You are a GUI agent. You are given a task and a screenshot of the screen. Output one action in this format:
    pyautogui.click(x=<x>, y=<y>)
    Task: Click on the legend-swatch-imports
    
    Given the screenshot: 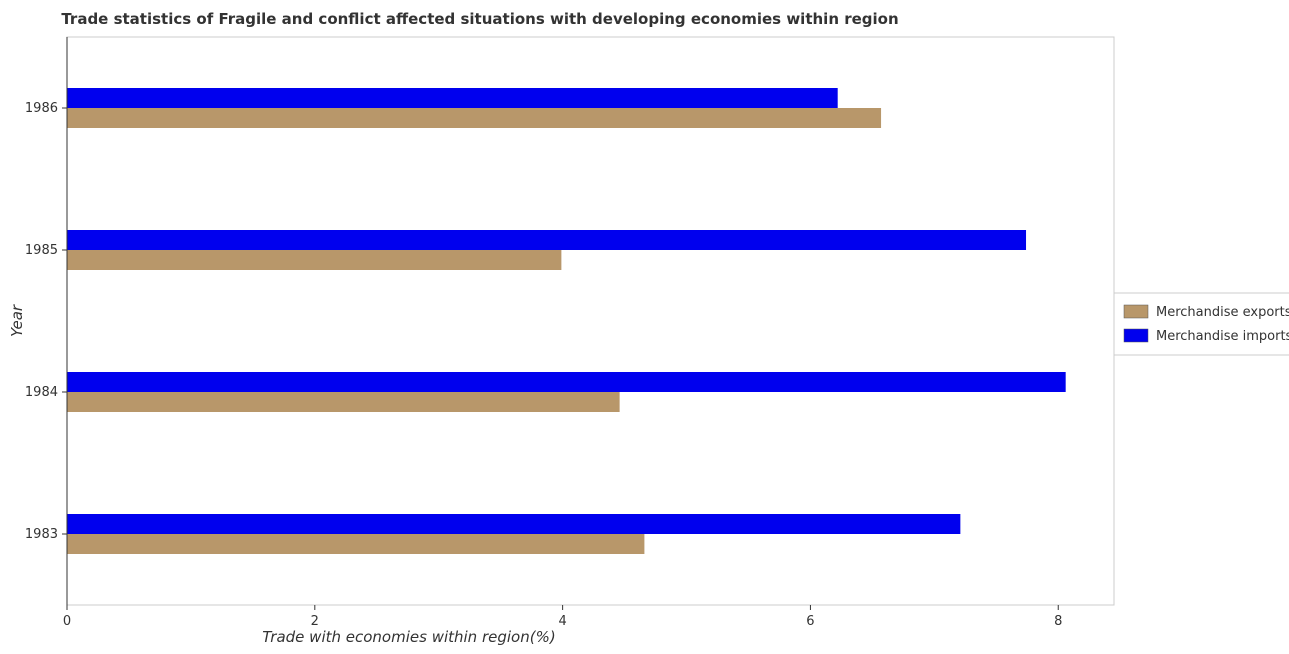 What is the action you would take?
    pyautogui.click(x=1136, y=335)
    